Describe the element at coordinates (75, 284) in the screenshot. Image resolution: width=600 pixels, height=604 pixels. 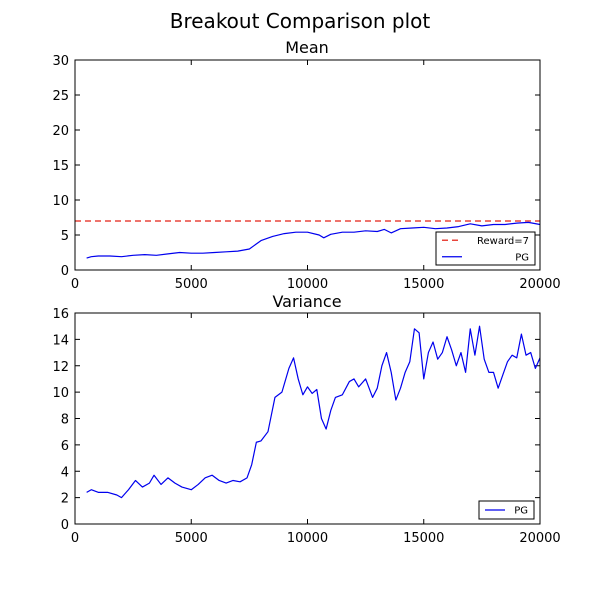
I see `mean-xtick-label: 0` at that location.